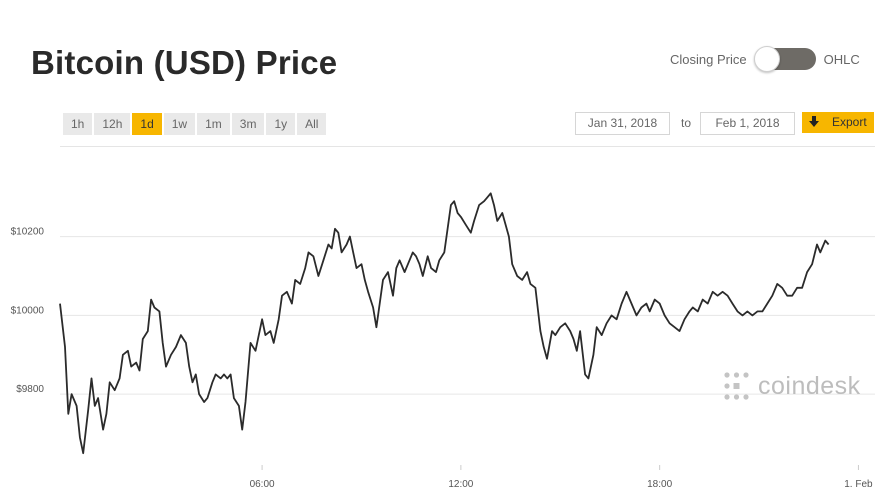  What do you see at coordinates (809, 385) in the screenshot?
I see `coindesk-wordmark: coindesk` at bounding box center [809, 385].